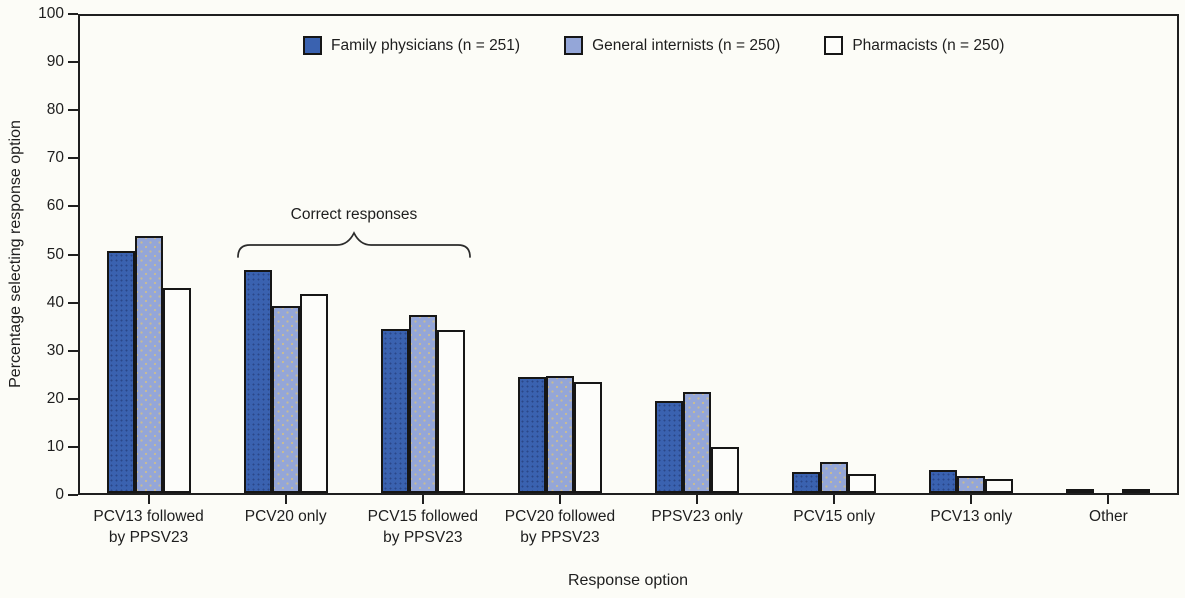  What do you see at coordinates (55, 206) in the screenshot?
I see `y-tick-label: 60` at bounding box center [55, 206].